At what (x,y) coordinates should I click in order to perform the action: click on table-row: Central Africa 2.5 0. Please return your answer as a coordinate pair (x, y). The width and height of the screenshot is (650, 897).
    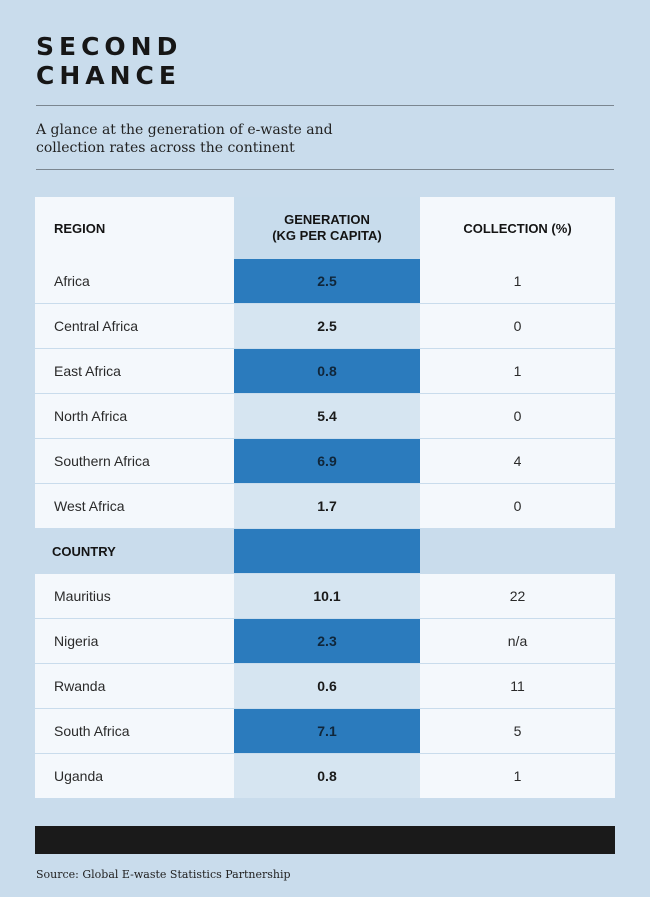
    Looking at the image, I should click on (325, 326).